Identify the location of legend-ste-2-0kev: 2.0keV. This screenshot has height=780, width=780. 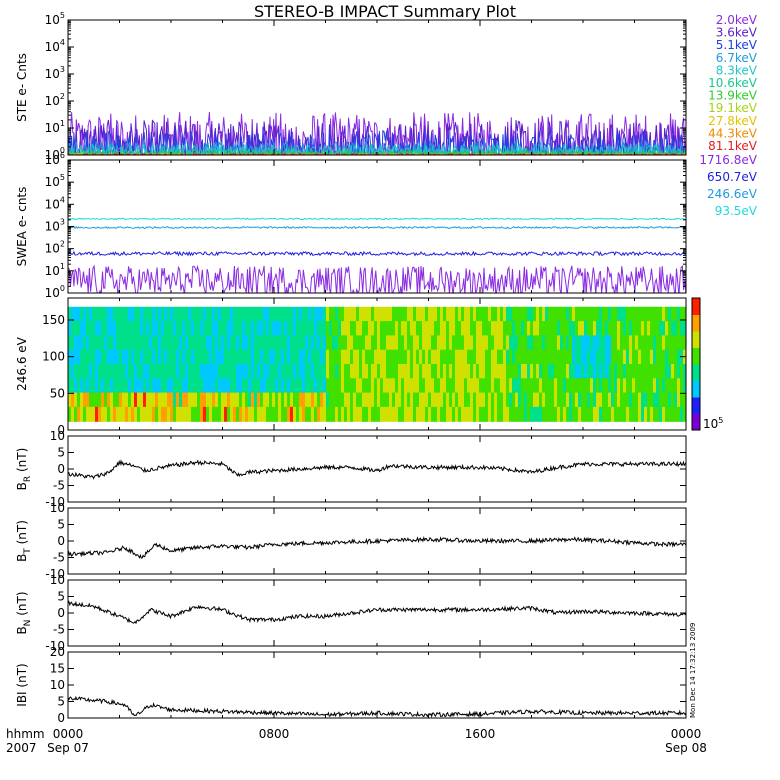
(737, 20).